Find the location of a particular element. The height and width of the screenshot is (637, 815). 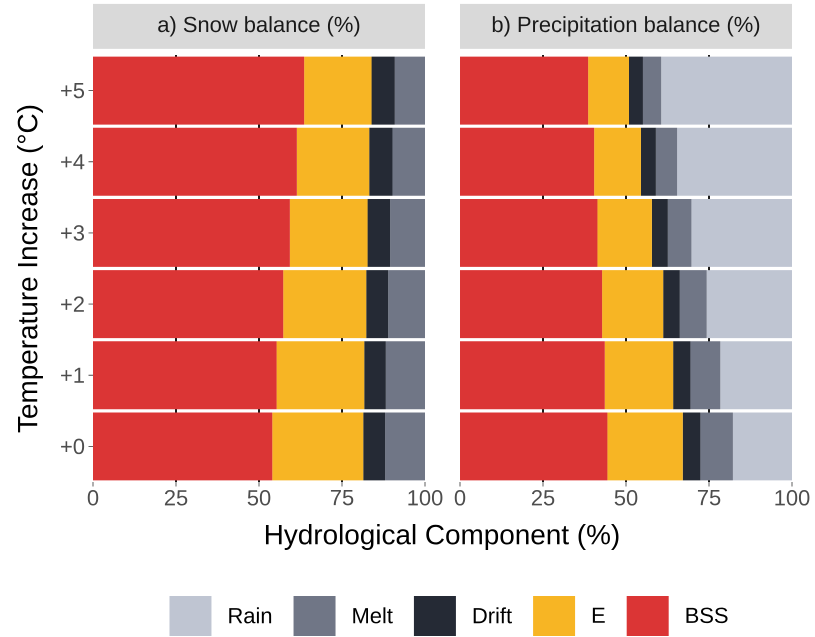

y-tick-label: +5 is located at coordinates (72, 90).